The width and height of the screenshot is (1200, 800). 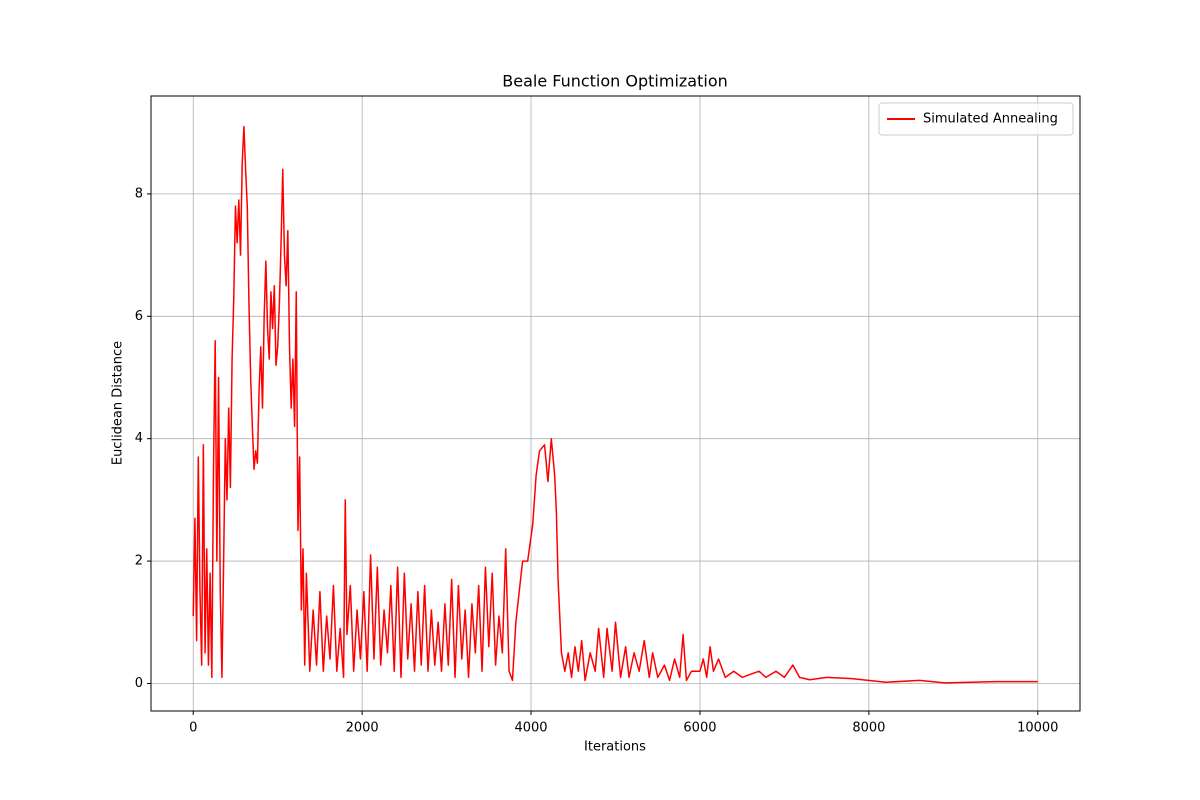 What do you see at coordinates (615, 747) in the screenshot?
I see `x-axis-label: Iterations` at bounding box center [615, 747].